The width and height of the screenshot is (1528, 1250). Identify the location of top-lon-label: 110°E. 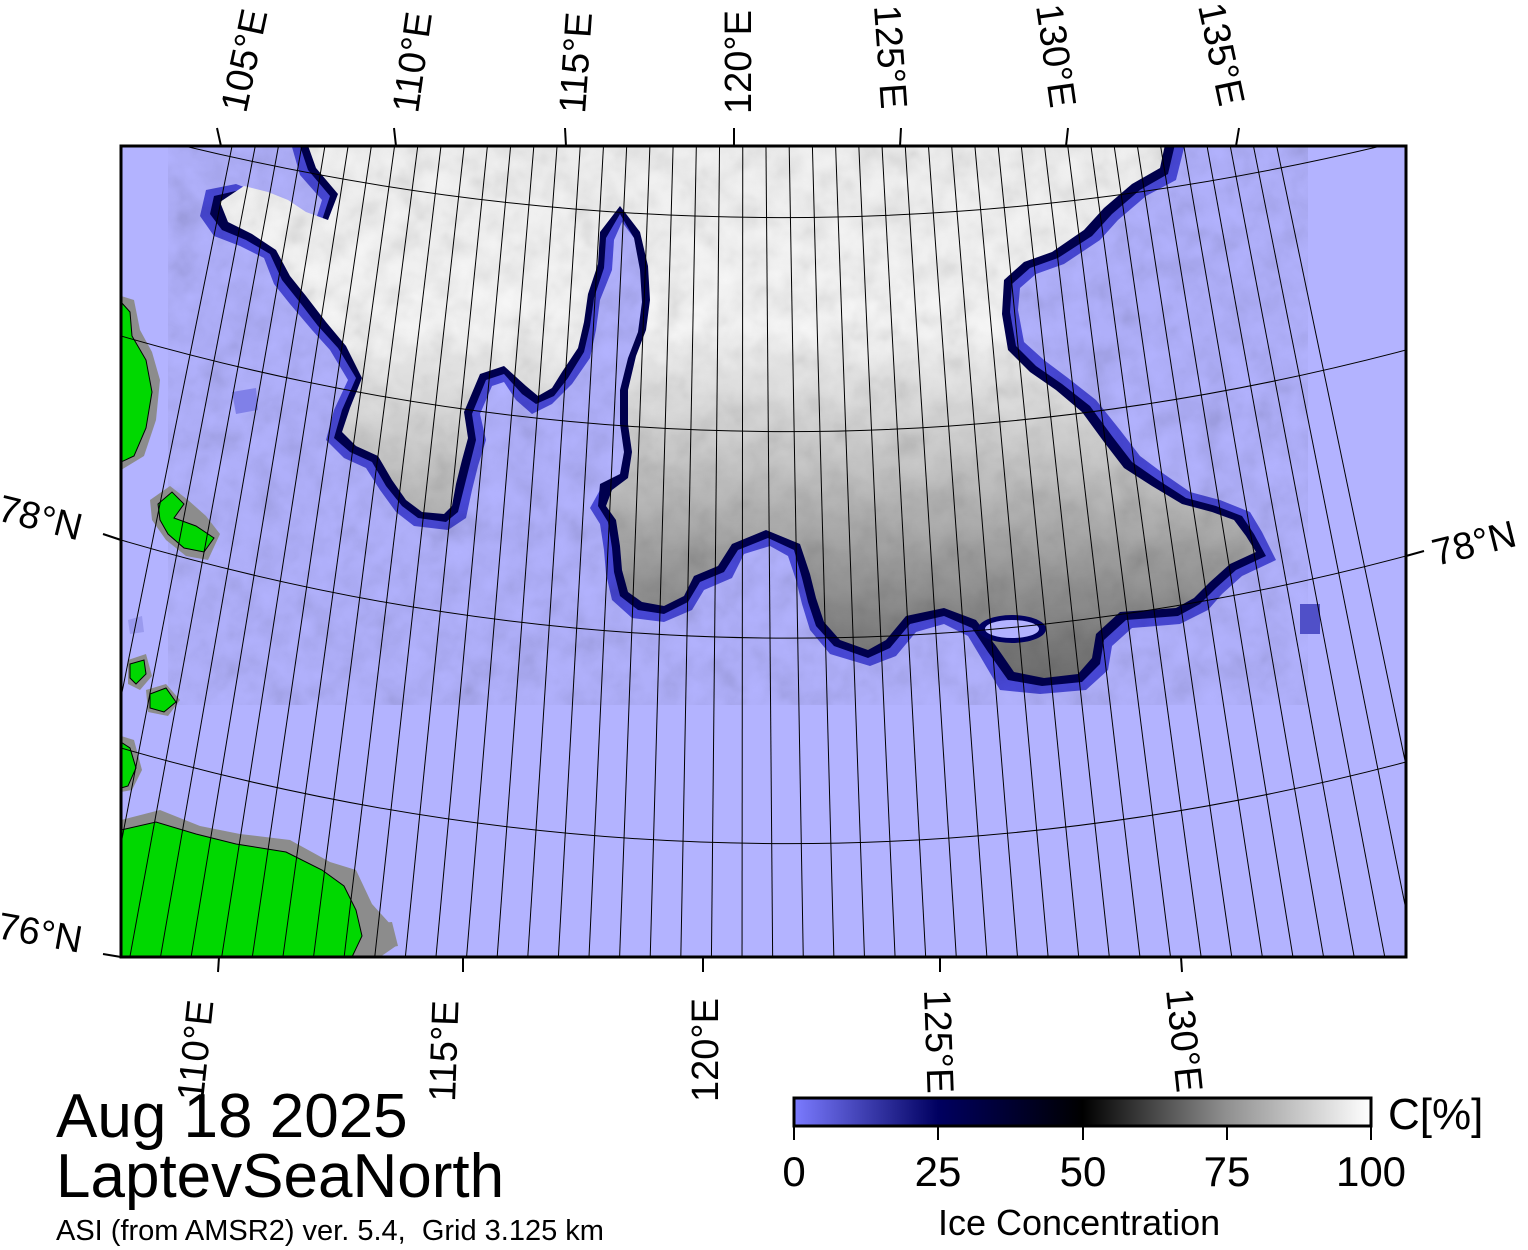
(413, 62).